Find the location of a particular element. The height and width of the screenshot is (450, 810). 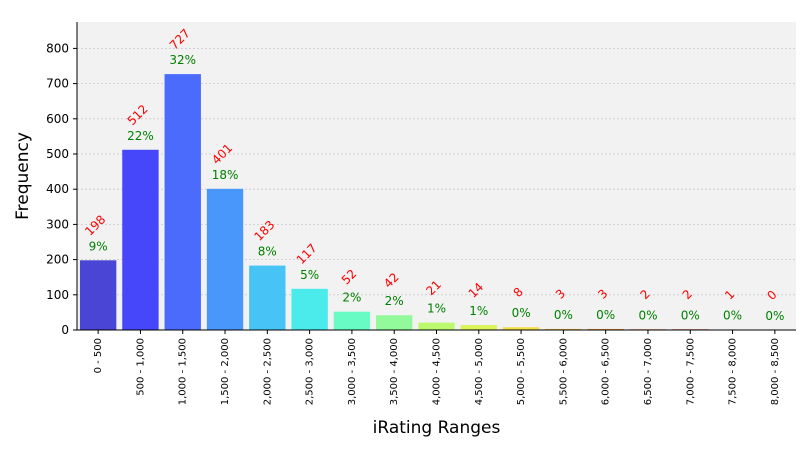

x-tick-label: 7,000 - 7,500 is located at coordinates (690, 371).